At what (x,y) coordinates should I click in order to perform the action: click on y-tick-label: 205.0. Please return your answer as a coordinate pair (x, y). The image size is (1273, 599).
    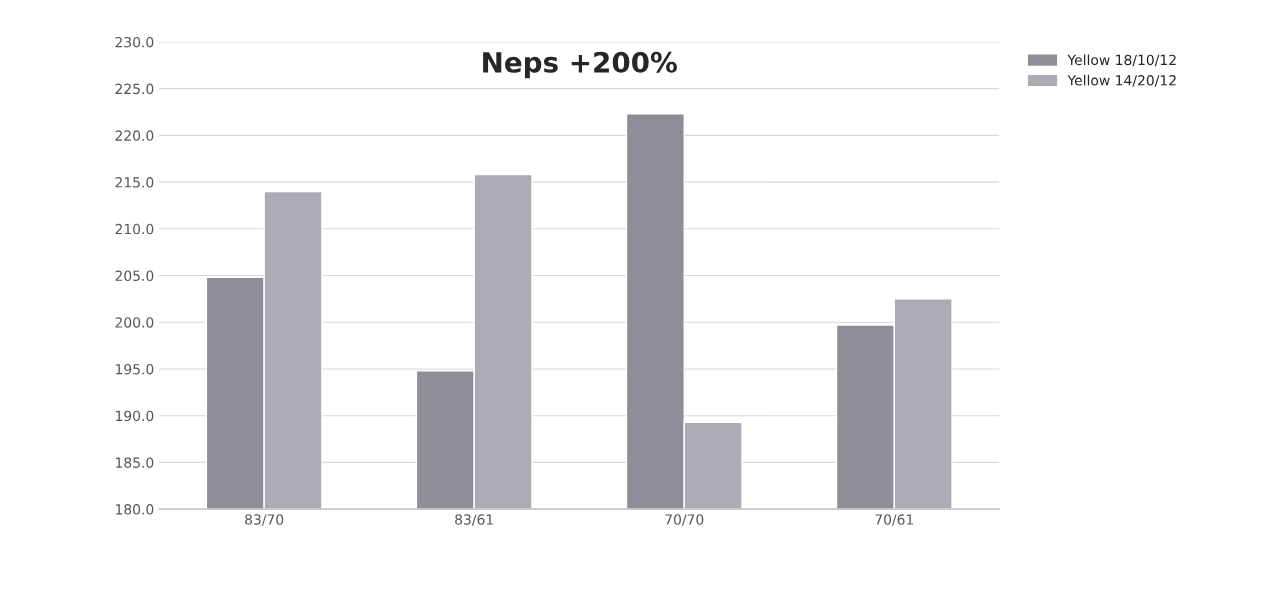
    Looking at the image, I should click on (134, 276).